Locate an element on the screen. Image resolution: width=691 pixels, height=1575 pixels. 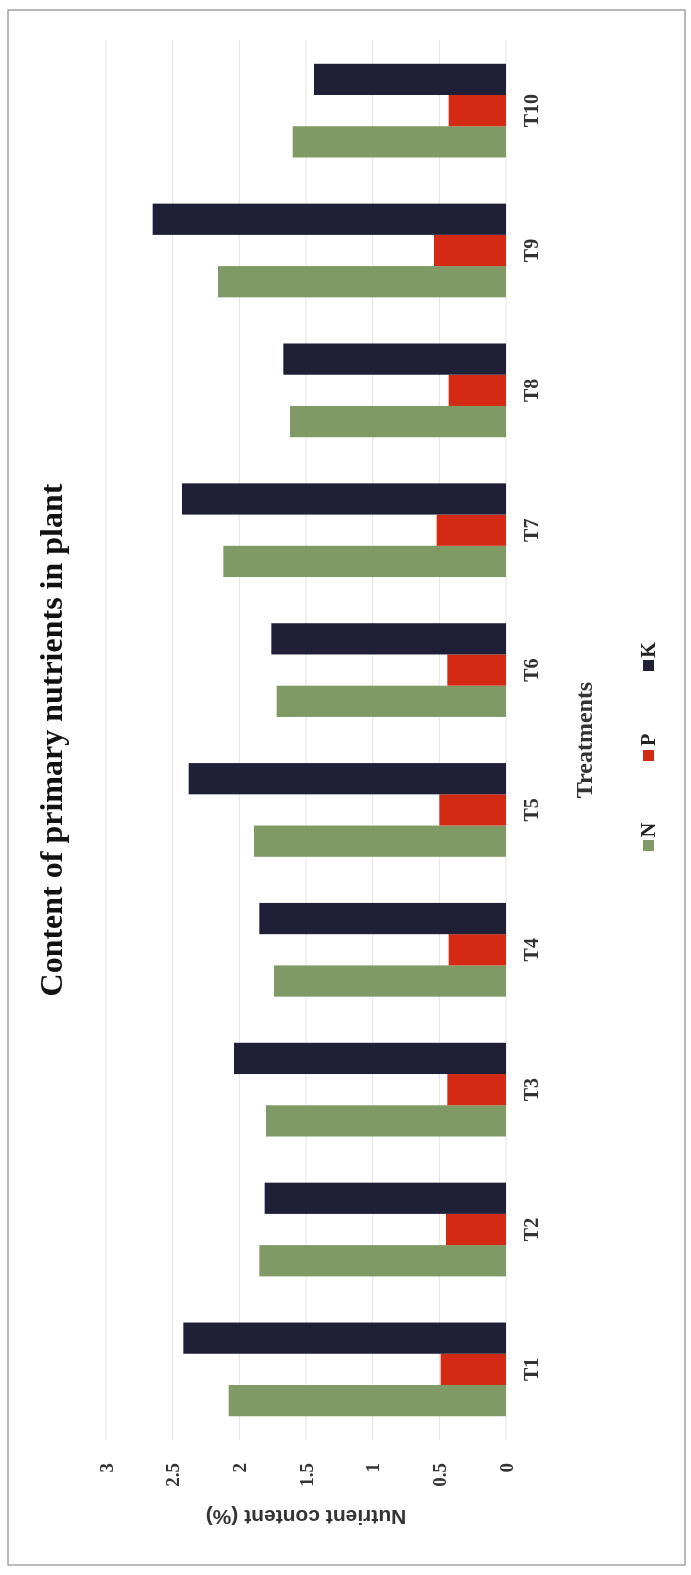
x-tick-label: 2.5 is located at coordinates (173, 1475).